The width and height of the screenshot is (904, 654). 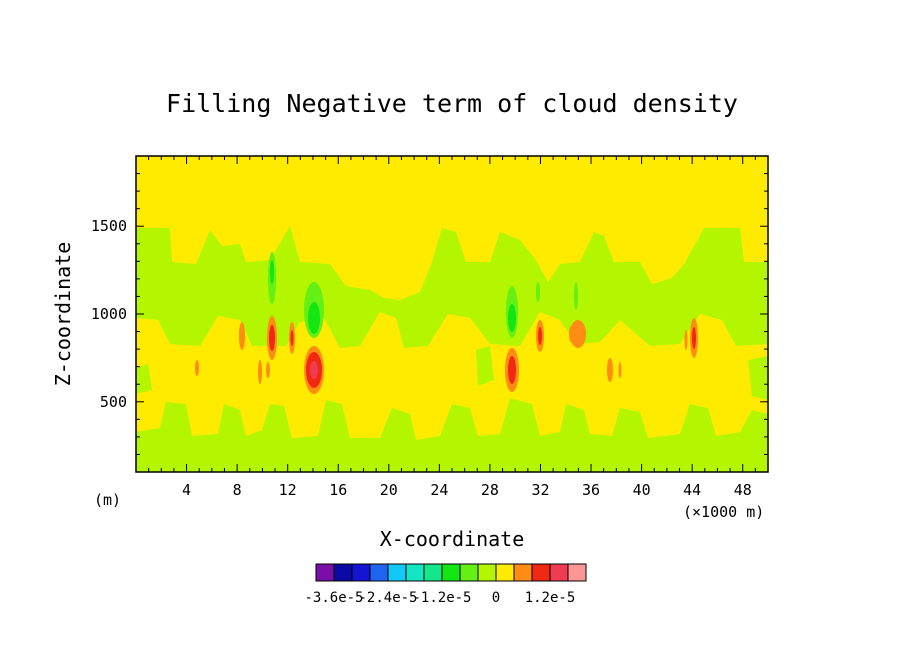 What do you see at coordinates (186, 490) in the screenshot?
I see `x-tick-label: 4` at bounding box center [186, 490].